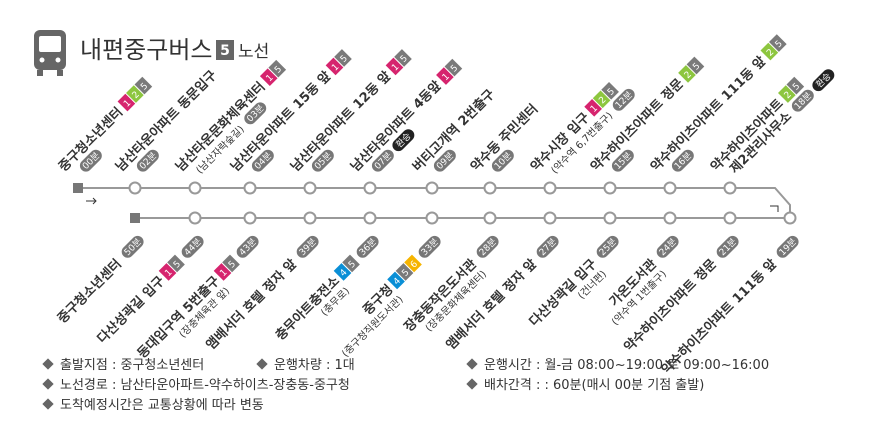  Describe the element at coordinates (314, 365) in the screenshot. I see `info-text: 운행차량 : 1대` at that location.